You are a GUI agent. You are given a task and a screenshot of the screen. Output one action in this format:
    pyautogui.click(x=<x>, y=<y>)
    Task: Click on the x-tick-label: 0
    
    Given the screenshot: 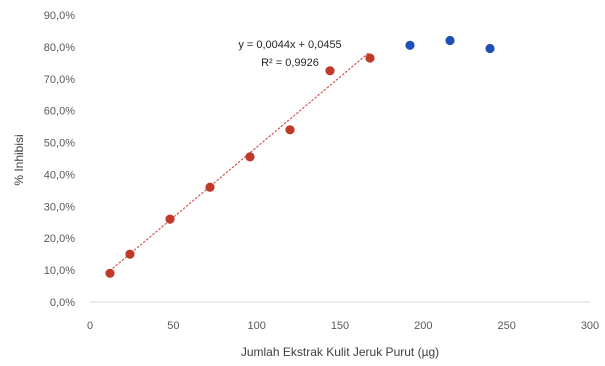 What is the action you would take?
    pyautogui.click(x=90, y=326)
    